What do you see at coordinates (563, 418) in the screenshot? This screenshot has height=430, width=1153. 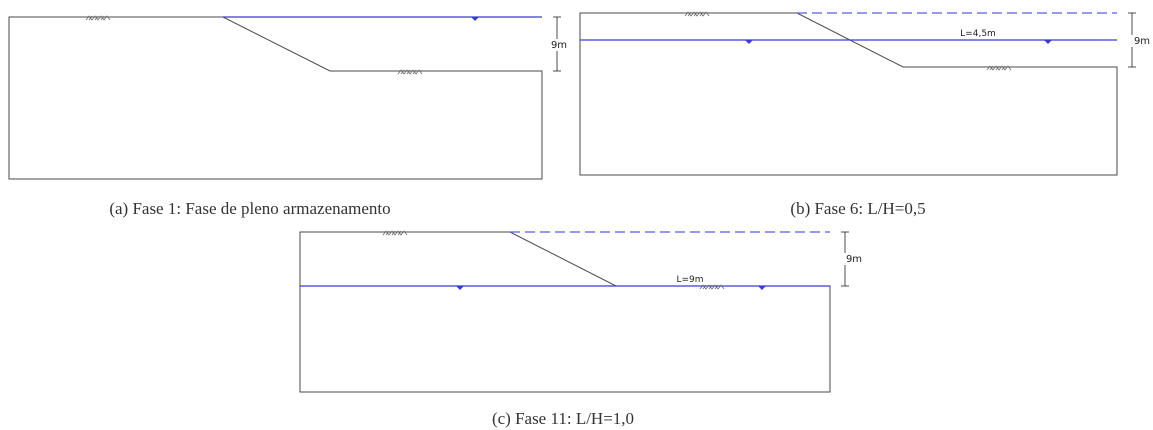 I see `caption-c: (c) Fase 11: L/H=1,0` at bounding box center [563, 418].